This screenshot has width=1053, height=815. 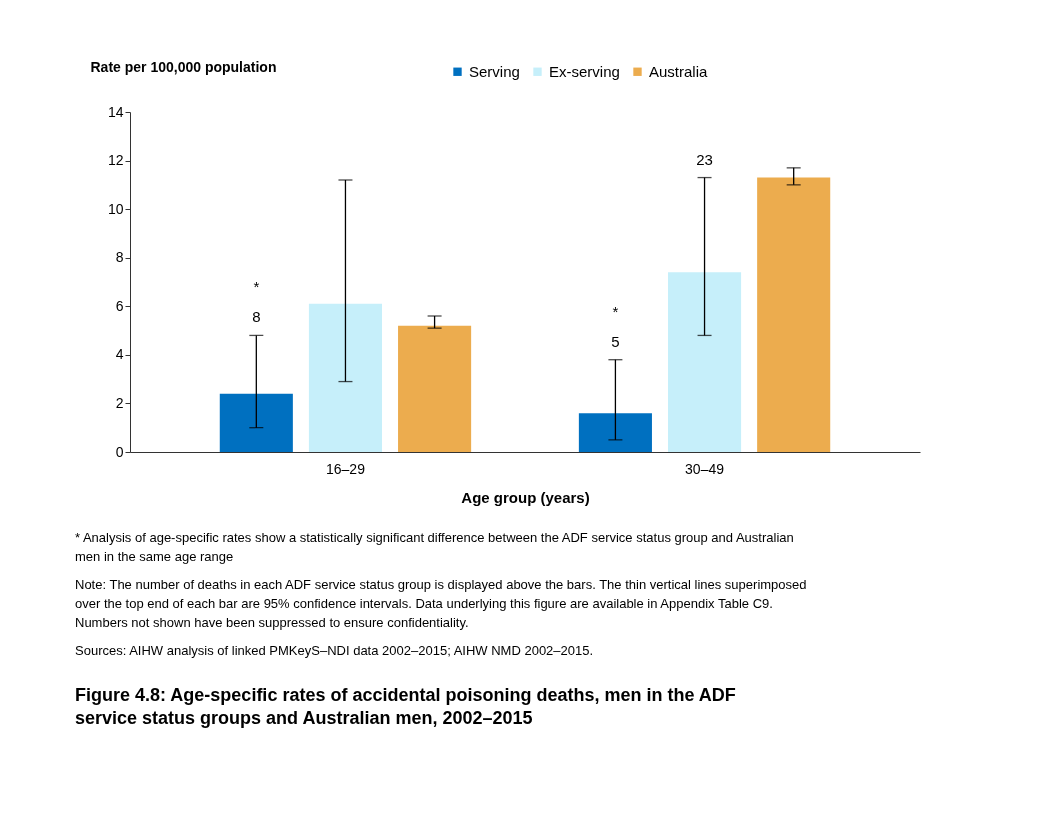 I want to click on annotation: 23, so click(x=704, y=159).